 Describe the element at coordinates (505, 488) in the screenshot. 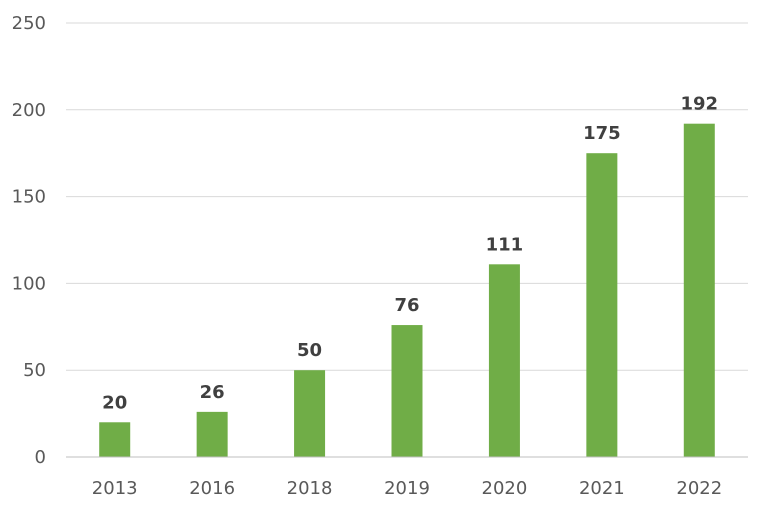

I see `x-tick-label: 2020` at that location.